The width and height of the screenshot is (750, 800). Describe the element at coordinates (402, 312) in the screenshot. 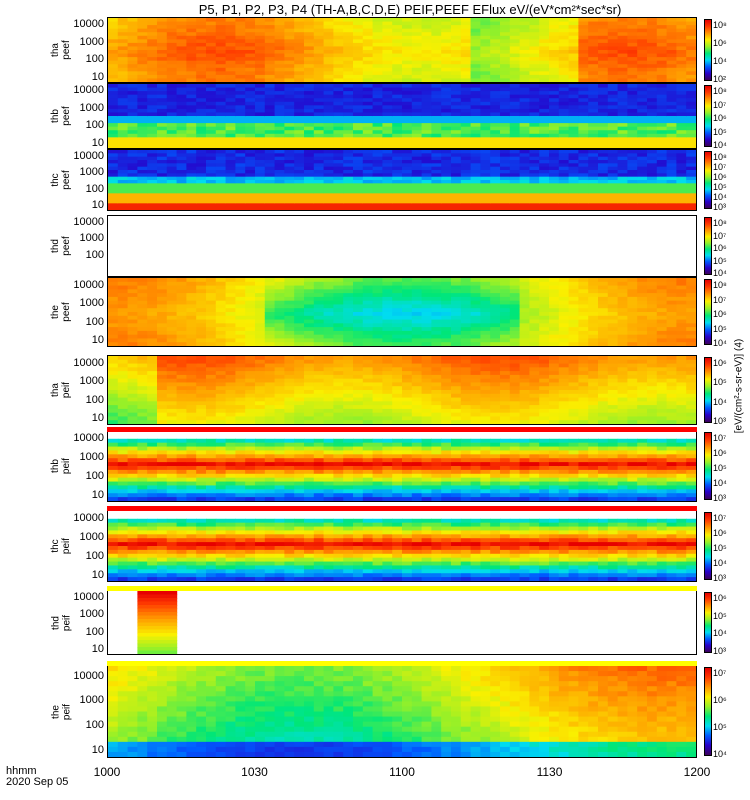

I see `spectrogram-image` at that location.